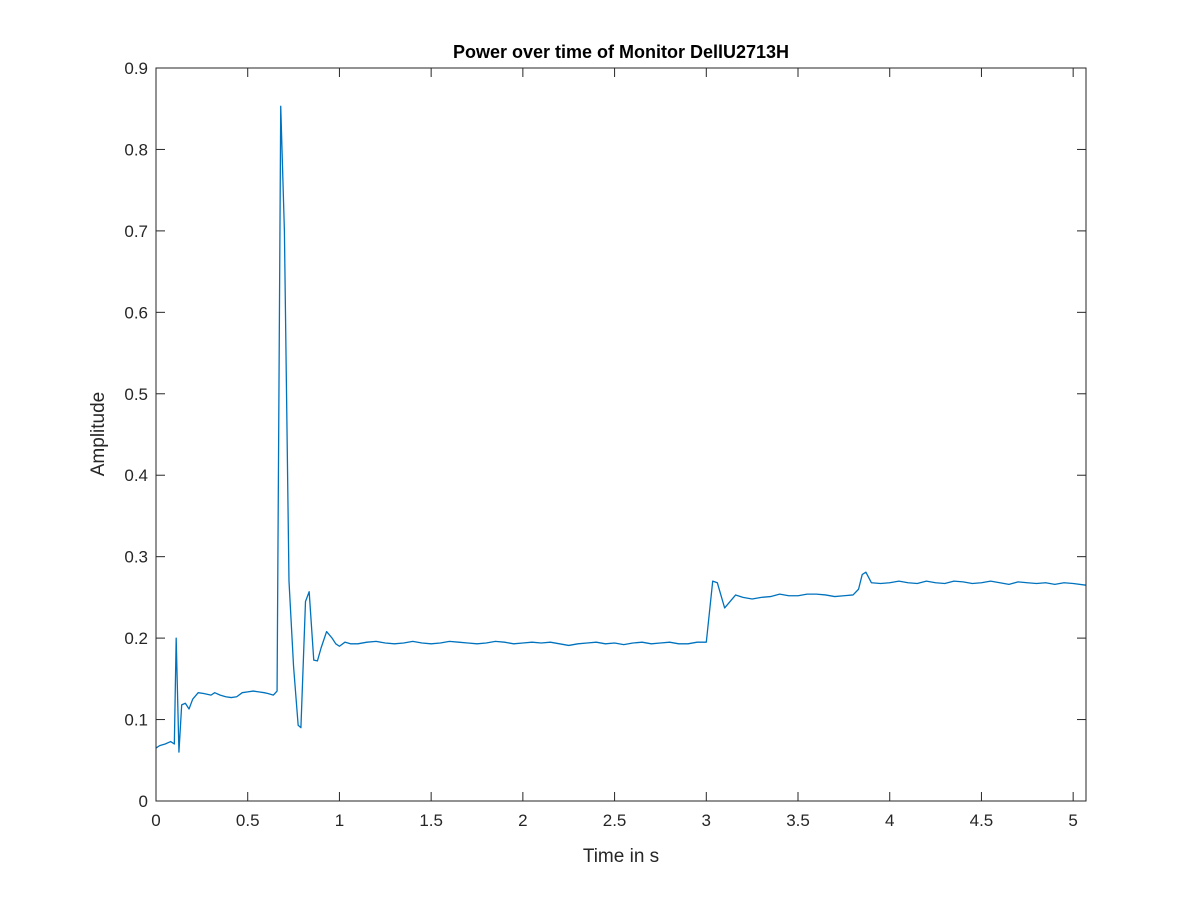 Image resolution: width=1200 pixels, height=900 pixels. Describe the element at coordinates (143, 801) in the screenshot. I see `y-tick-label: 0` at that location.